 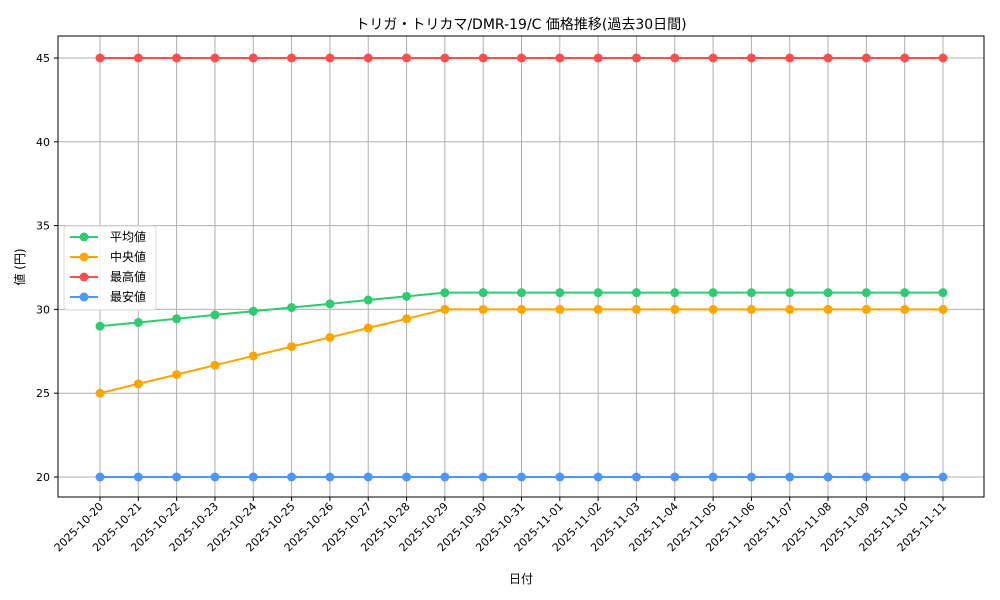 What do you see at coordinates (19, 266) in the screenshot?
I see `y-axis-label: 値 (円)` at bounding box center [19, 266].